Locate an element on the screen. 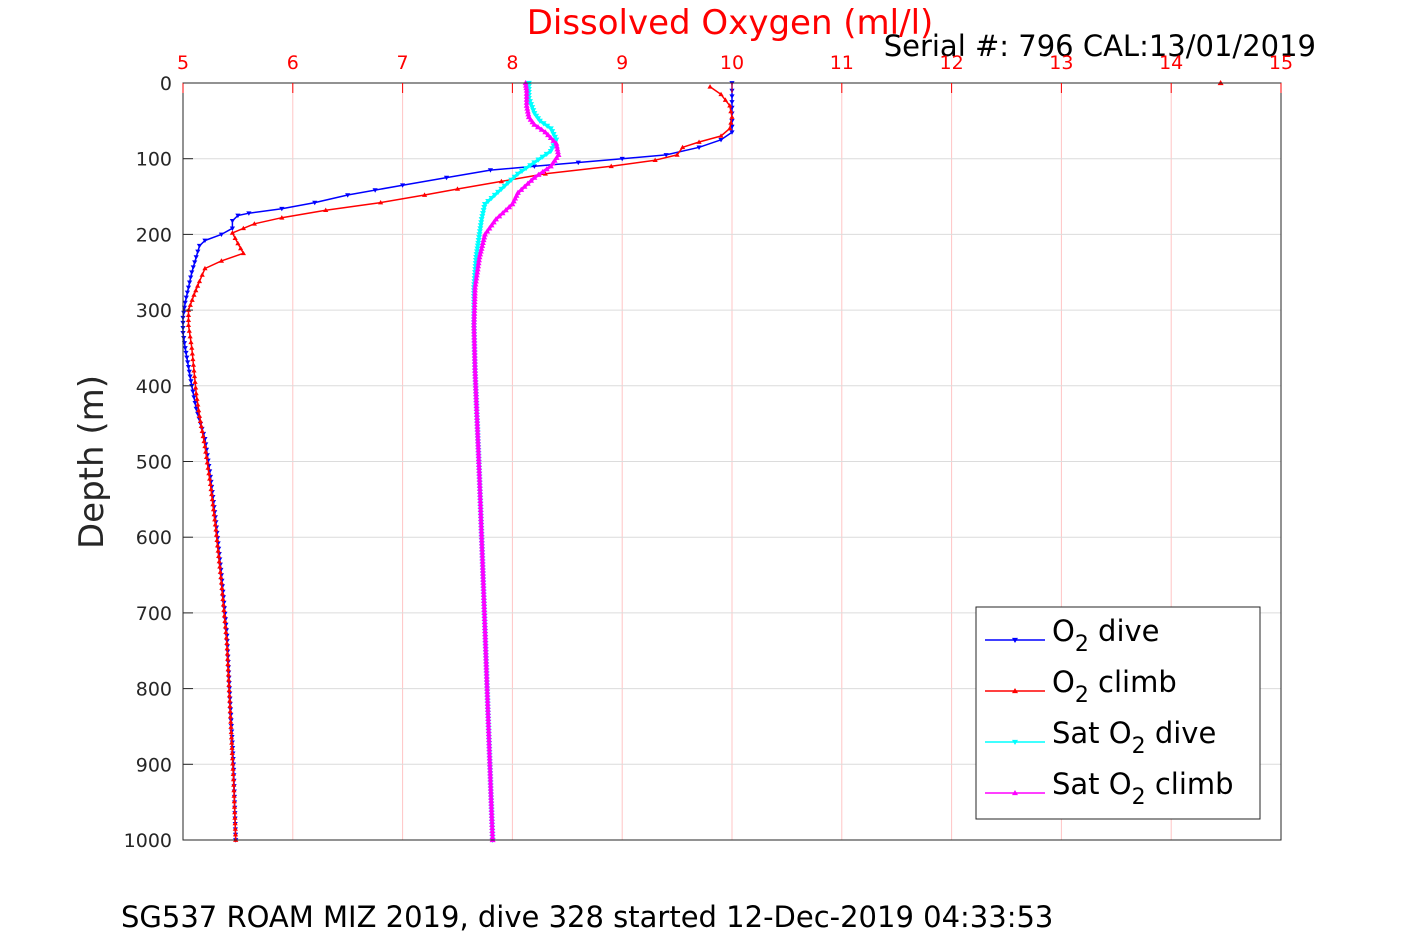  x-tick-label: 12 is located at coordinates (952, 63).